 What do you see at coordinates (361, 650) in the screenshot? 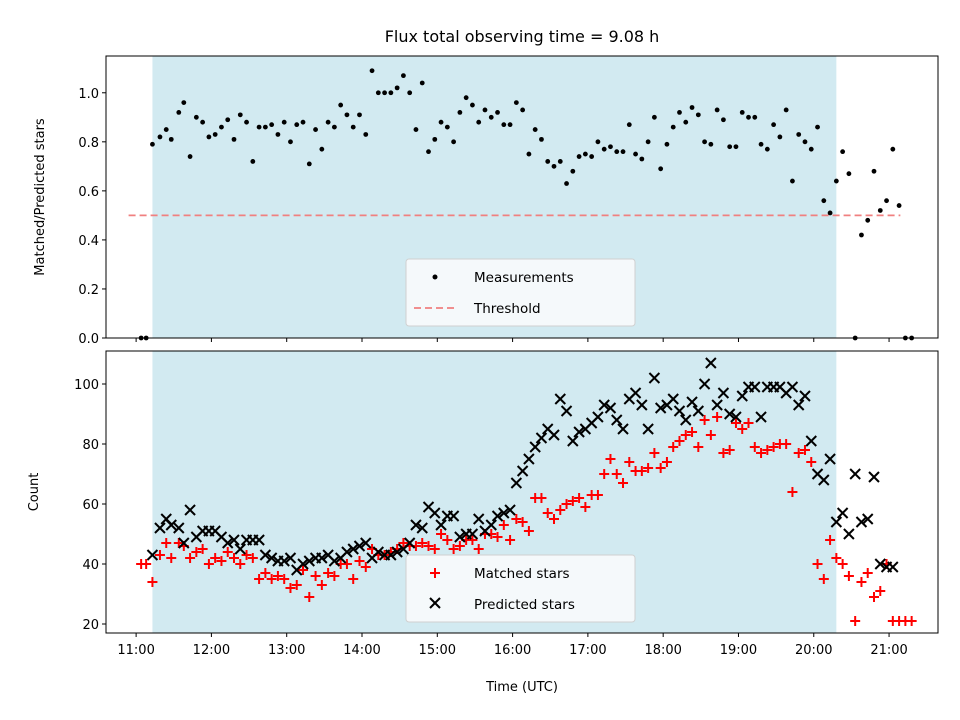
I see `x-tick-label: 14:00` at bounding box center [361, 650].